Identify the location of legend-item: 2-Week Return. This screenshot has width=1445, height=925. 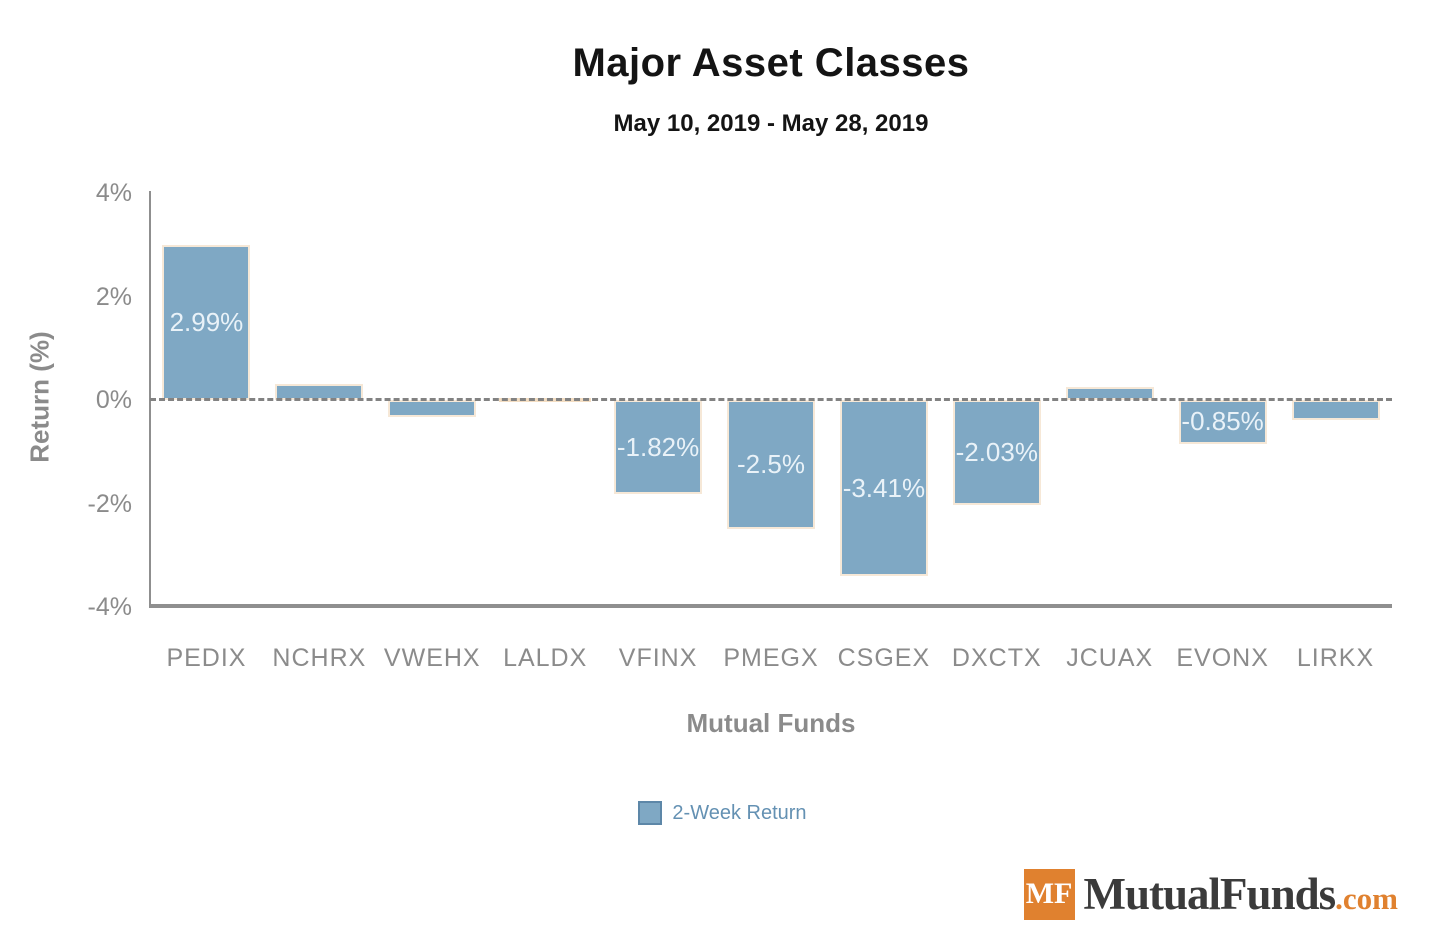
(722, 813).